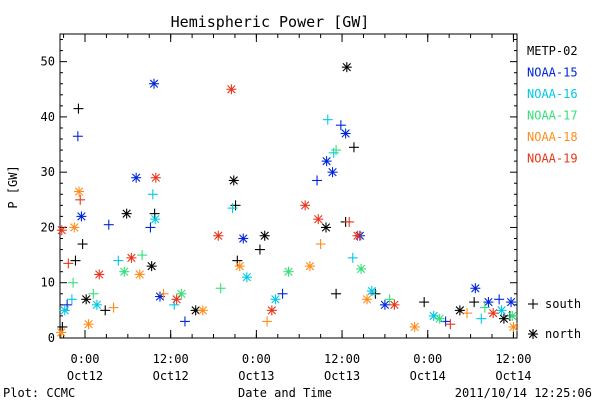 The height and width of the screenshot is (400, 600). I want to click on x-tick-label-date: Oct12, so click(85, 376).